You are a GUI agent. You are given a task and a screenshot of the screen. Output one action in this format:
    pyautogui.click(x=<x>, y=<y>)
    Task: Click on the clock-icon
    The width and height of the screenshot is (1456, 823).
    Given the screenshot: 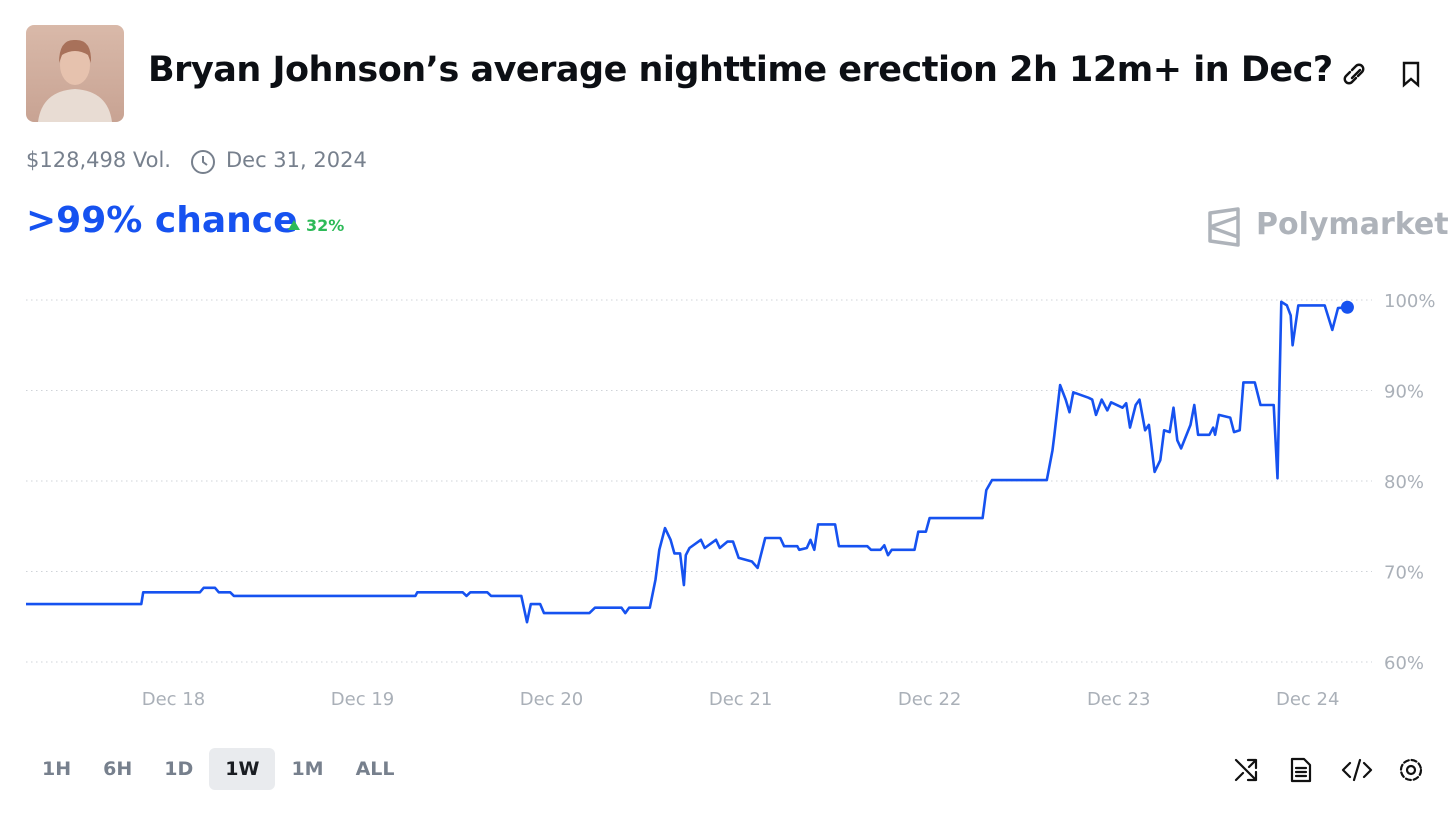 What is the action you would take?
    pyautogui.click(x=203, y=162)
    